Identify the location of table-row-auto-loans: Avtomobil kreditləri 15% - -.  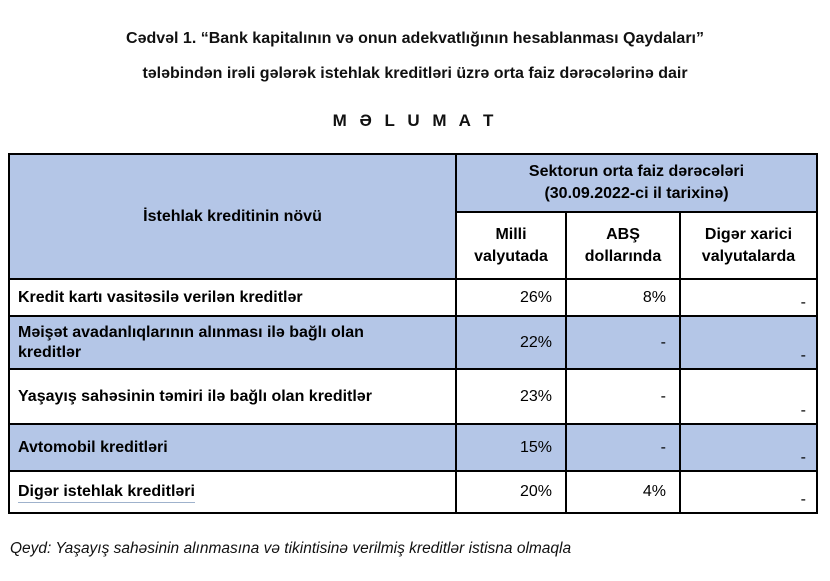
(413, 447).